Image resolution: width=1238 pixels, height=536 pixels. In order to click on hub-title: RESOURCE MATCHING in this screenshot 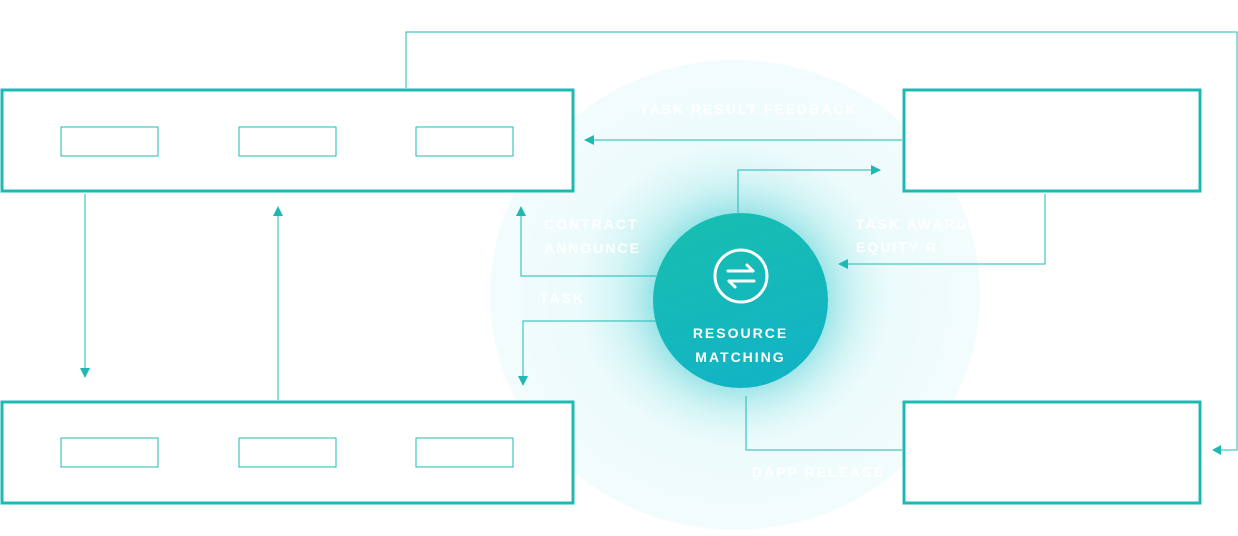, I will do `click(740, 345)`.